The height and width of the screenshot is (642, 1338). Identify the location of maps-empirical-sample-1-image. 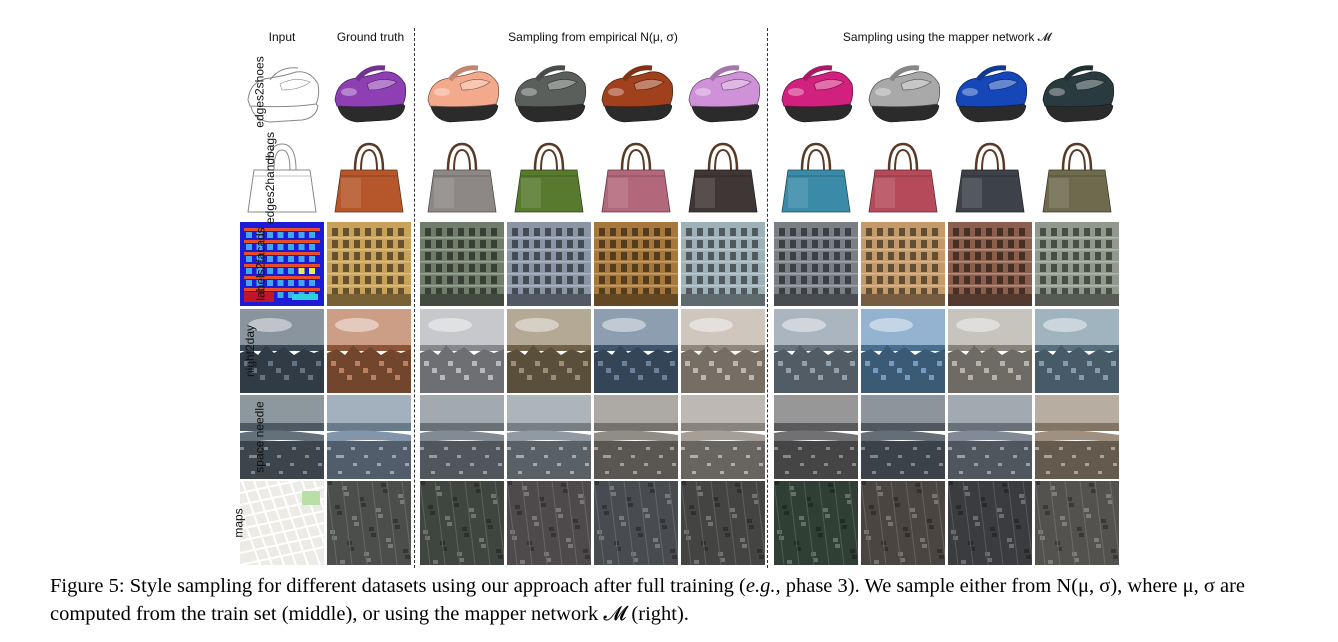
(462, 523).